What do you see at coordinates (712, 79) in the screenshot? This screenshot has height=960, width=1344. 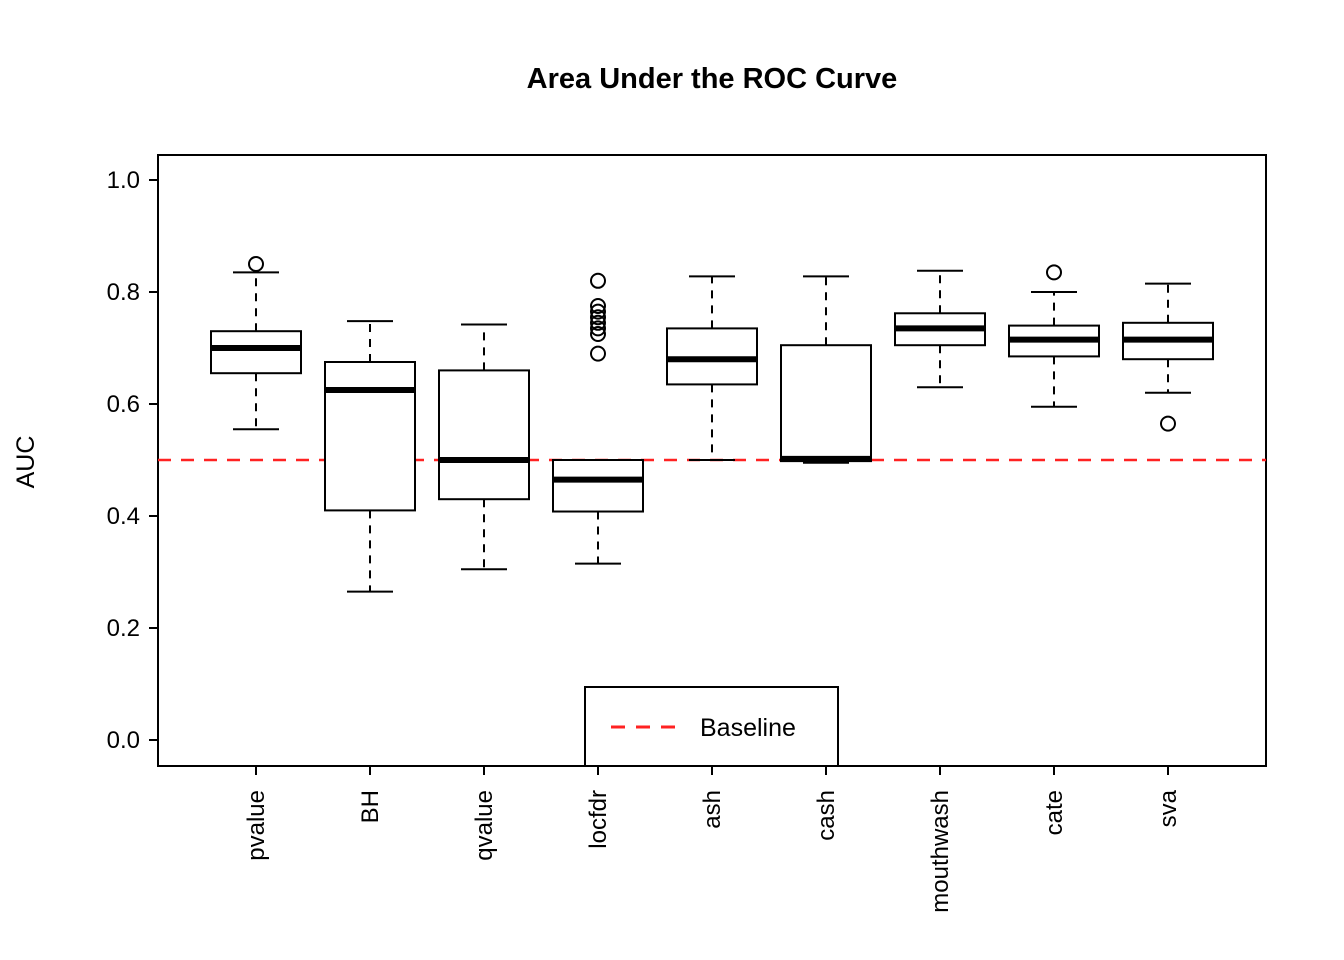 I see `chart-title: Area Under the ROC Curve` at bounding box center [712, 79].